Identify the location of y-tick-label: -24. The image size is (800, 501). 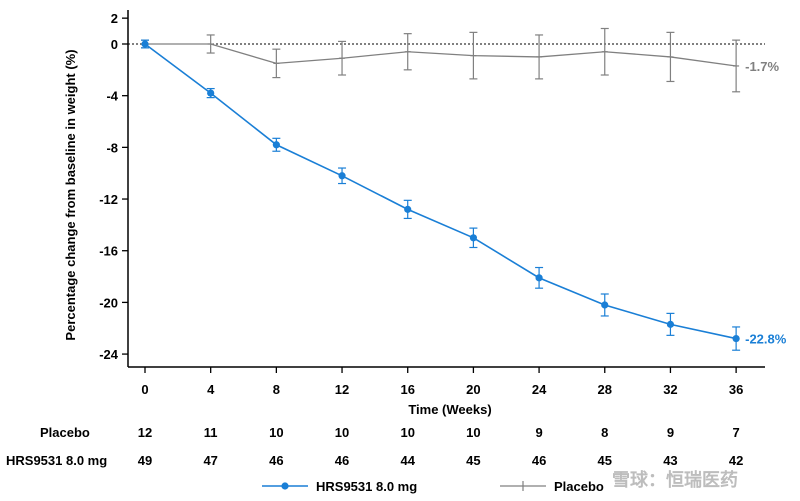
(109, 354).